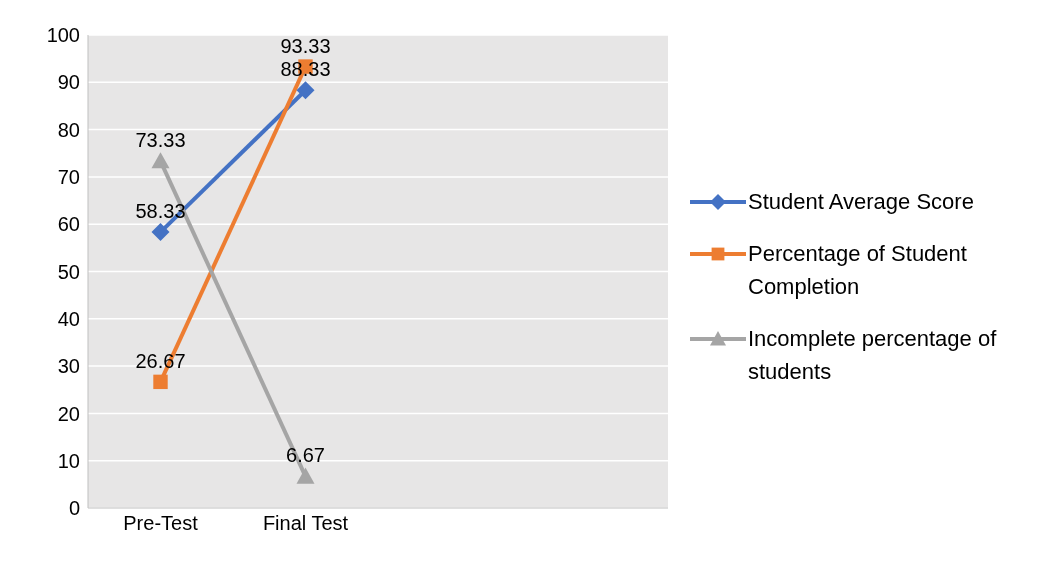 The height and width of the screenshot is (574, 1057). What do you see at coordinates (873, 355) in the screenshot?
I see `legend-label: Incomplete percentage of students` at bounding box center [873, 355].